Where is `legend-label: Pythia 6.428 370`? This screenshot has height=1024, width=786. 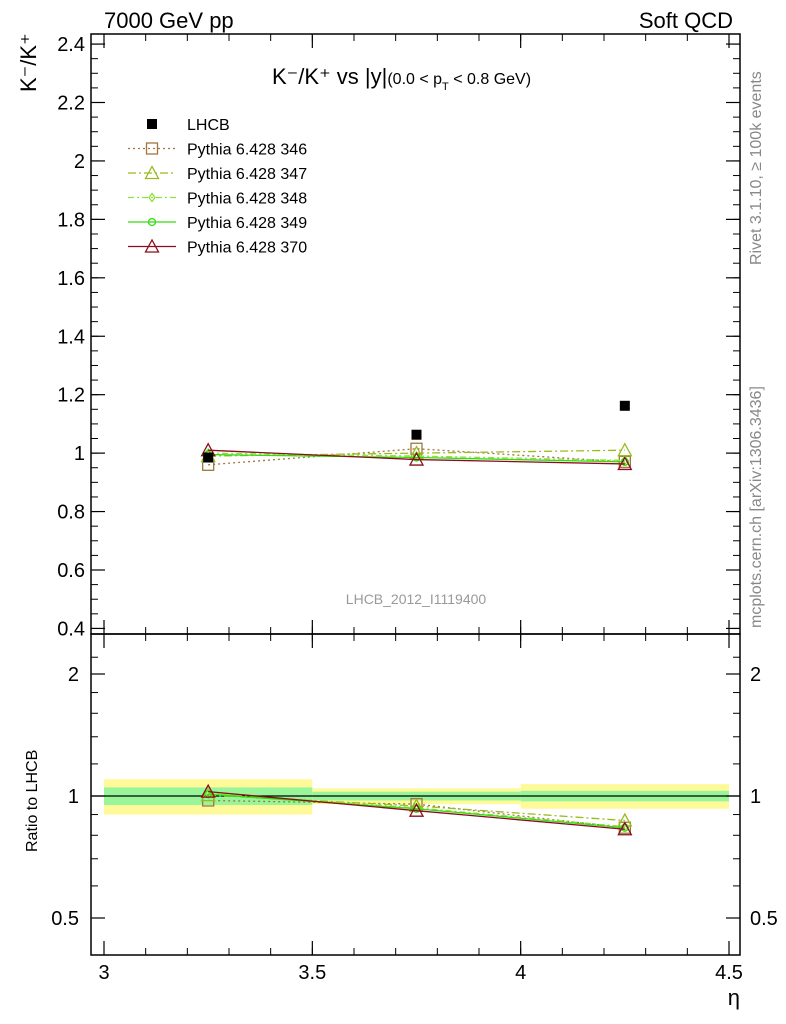
legend-label: Pythia 6.428 370 is located at coordinates (247, 248).